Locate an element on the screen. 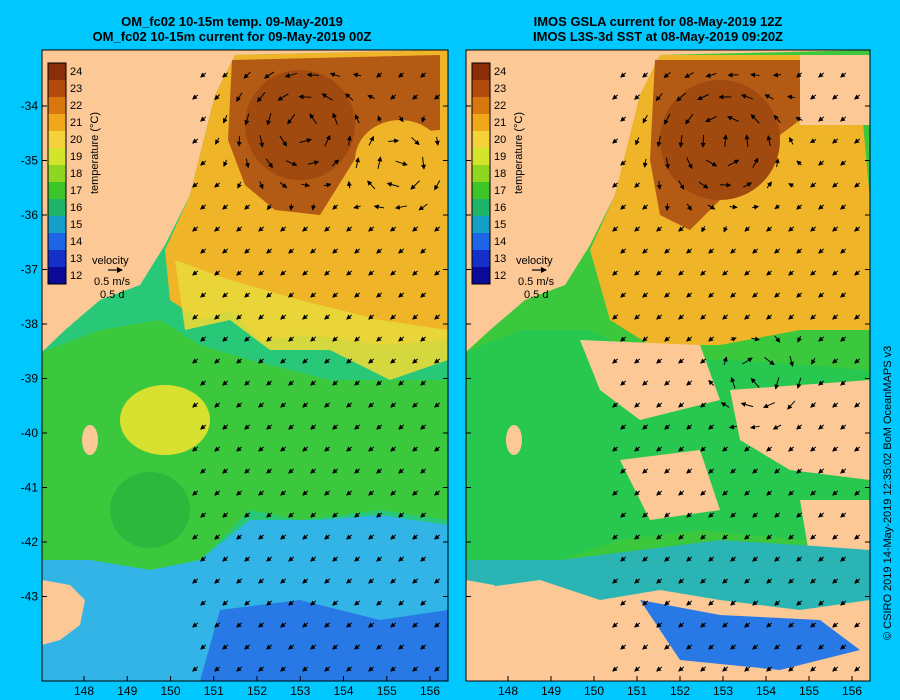  left-tasmania-coast is located at coordinates (63, 612).